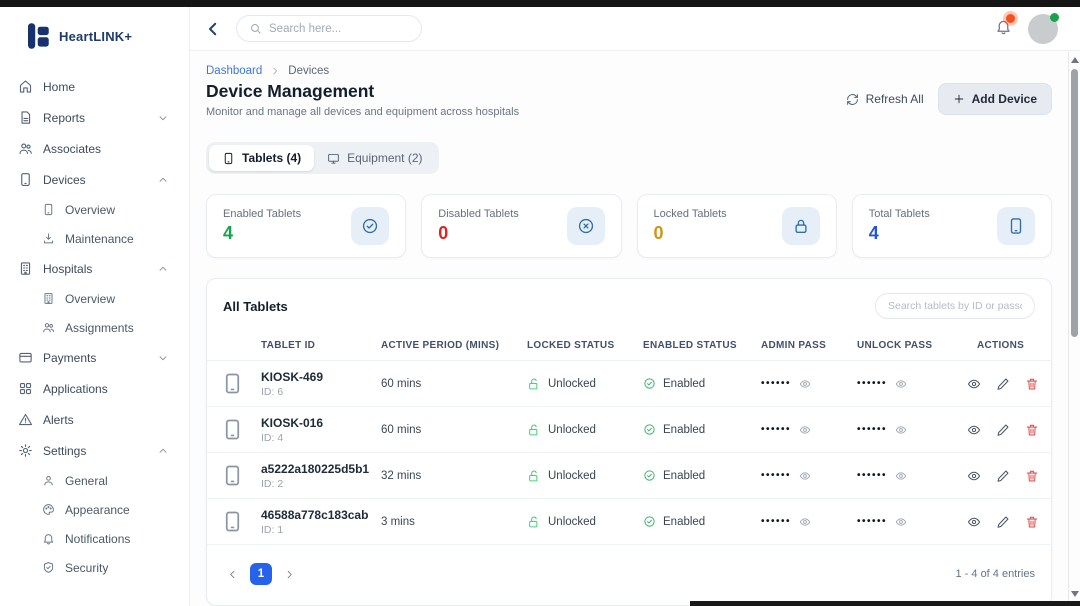 The width and height of the screenshot is (1080, 606). What do you see at coordinates (288, 345) in the screenshot?
I see `column-header: TABLET ID` at bounding box center [288, 345].